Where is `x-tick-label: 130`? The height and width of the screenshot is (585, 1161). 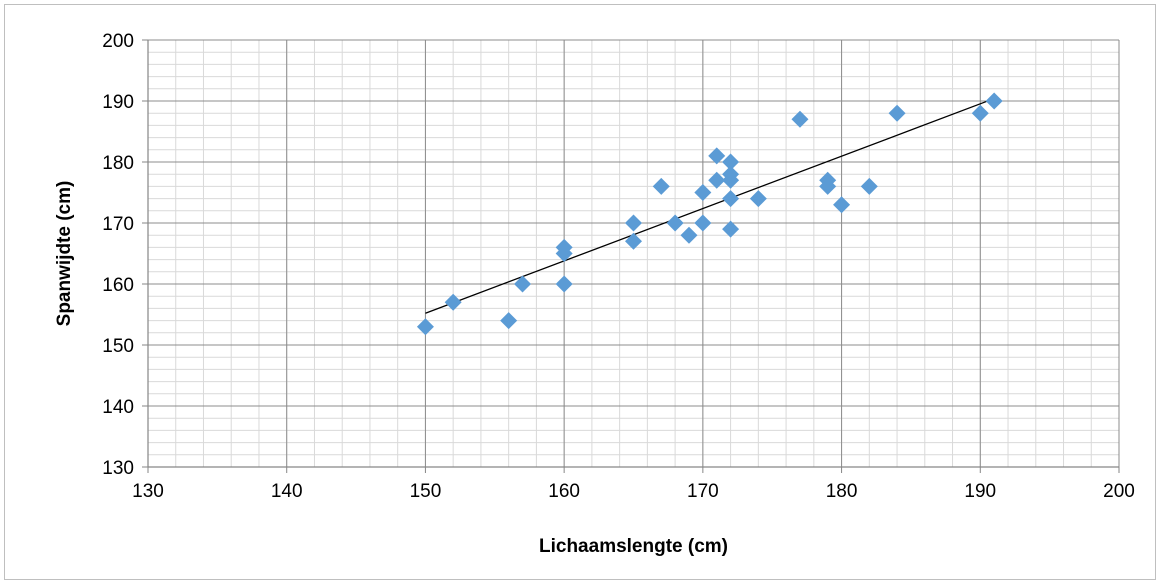 x-tick-label: 130 is located at coordinates (148, 491).